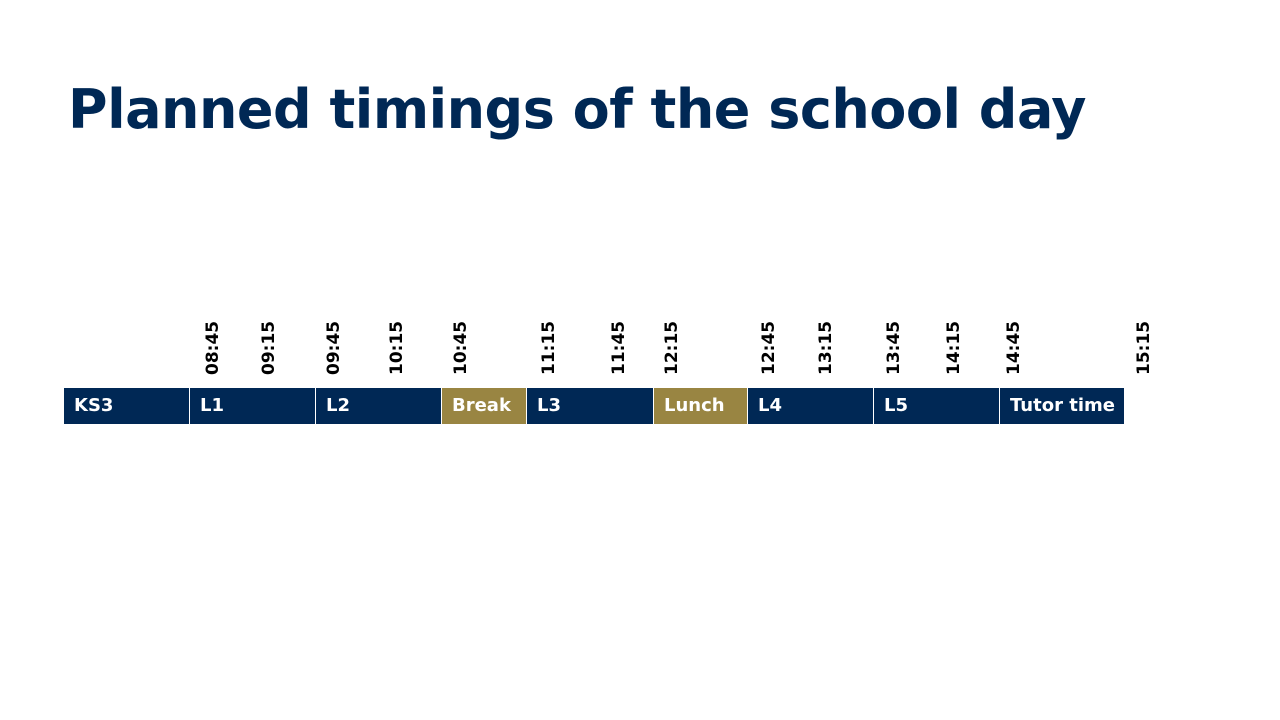  I want to click on time-label-text: 09:15, so click(269, 347).